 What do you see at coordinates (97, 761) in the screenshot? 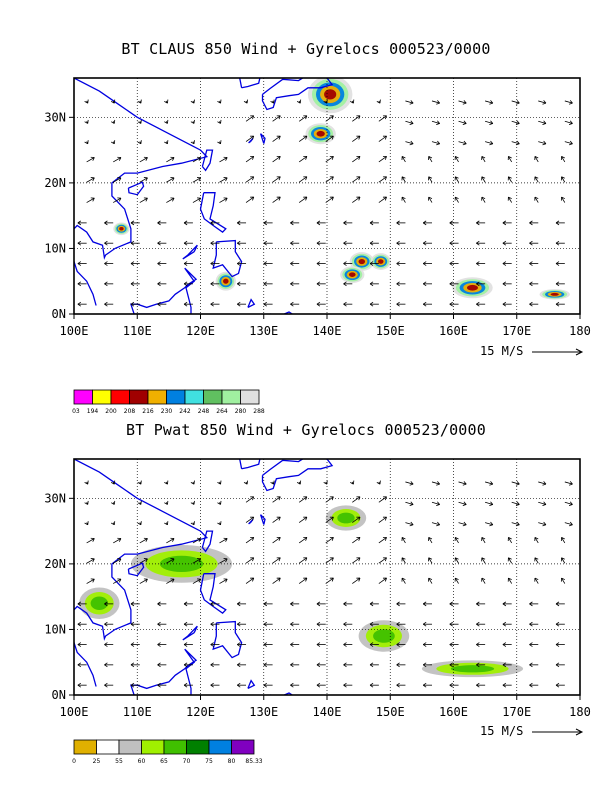
I see `colorbar-label: 25` at bounding box center [97, 761].